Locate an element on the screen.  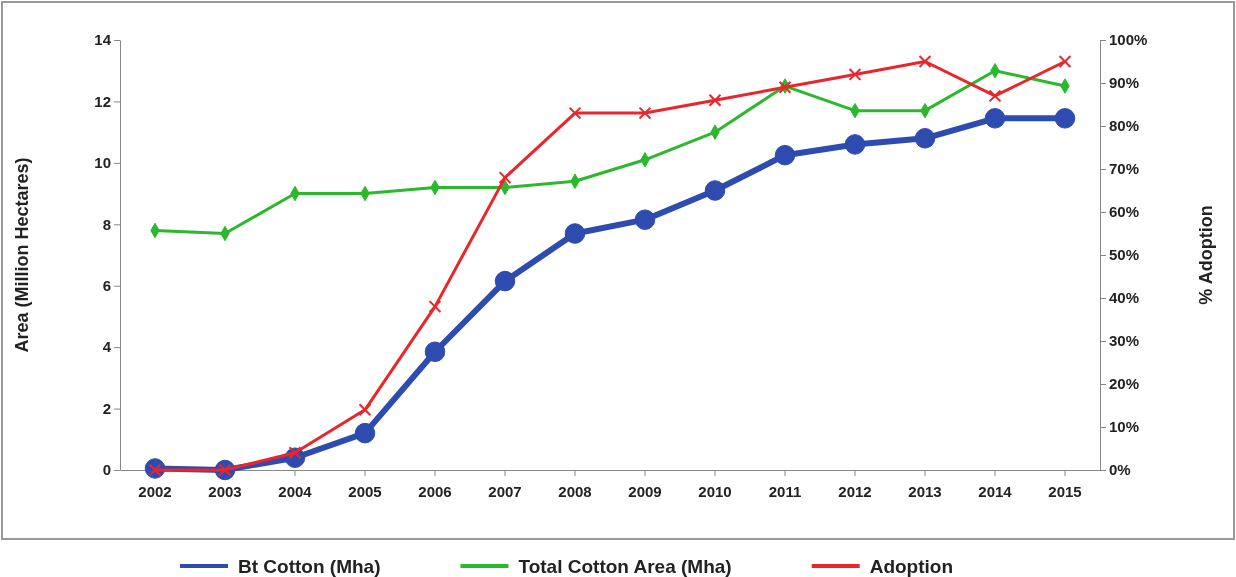
y-tick-label: 10 is located at coordinates (102, 163).